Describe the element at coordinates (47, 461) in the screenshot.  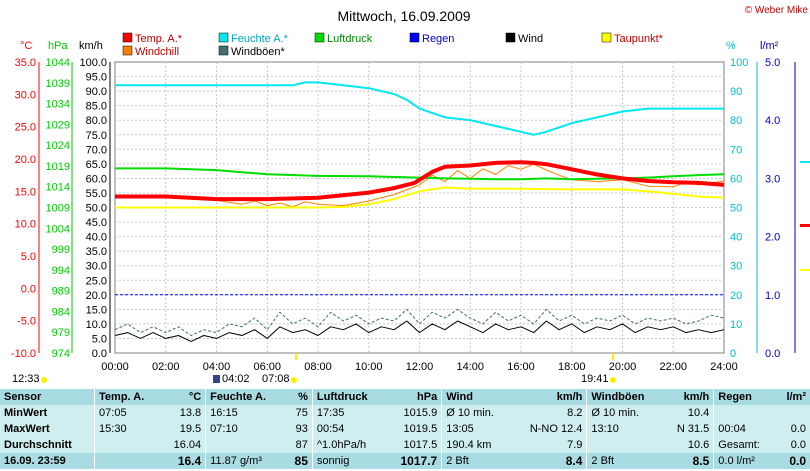
I see `table-cell: 16.09. 23:59` at that location.